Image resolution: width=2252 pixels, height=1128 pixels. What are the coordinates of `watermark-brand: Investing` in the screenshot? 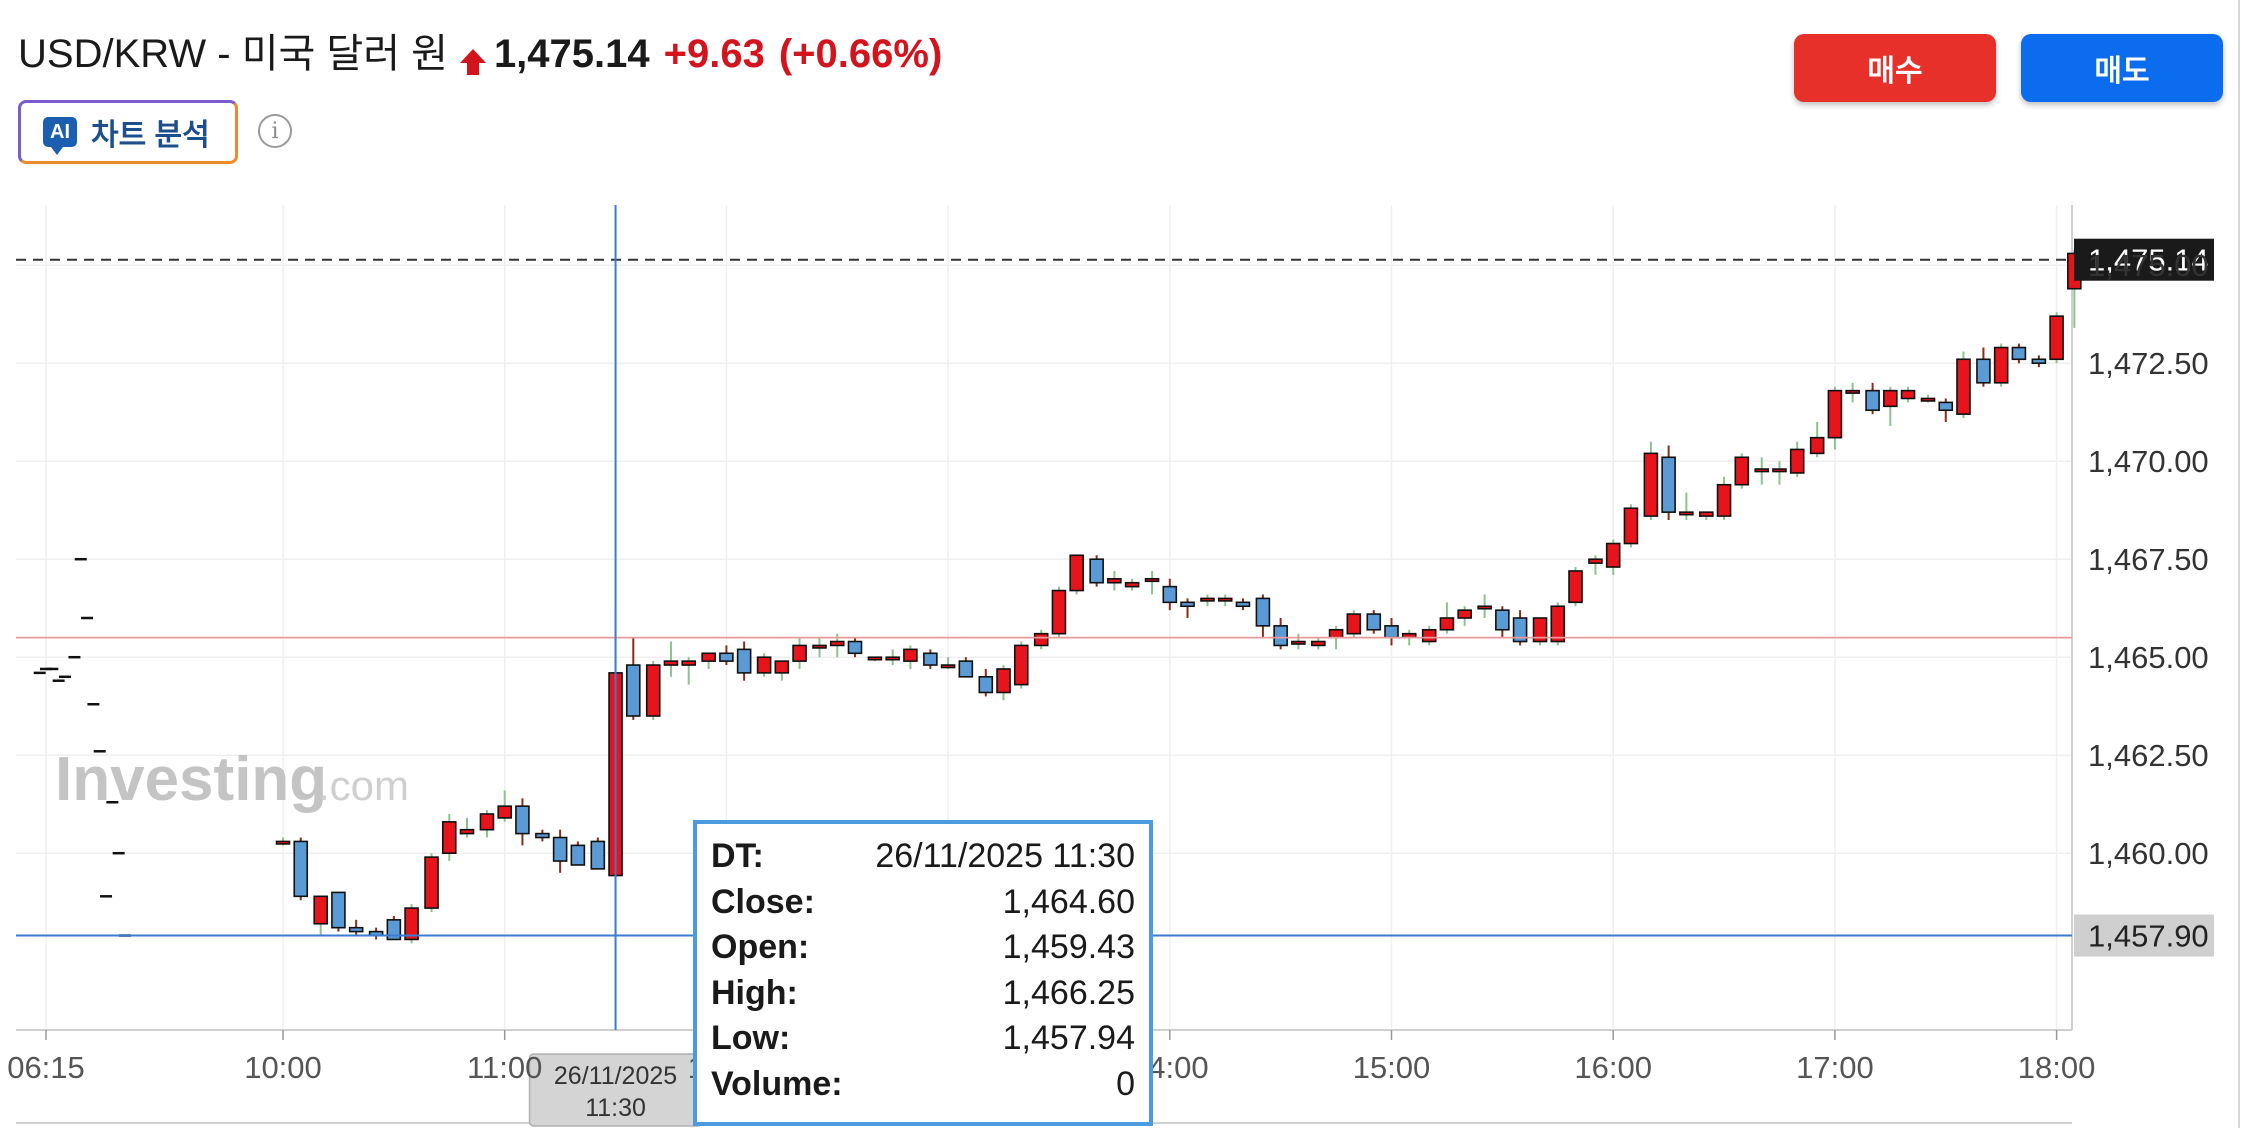 It's located at (191, 779).